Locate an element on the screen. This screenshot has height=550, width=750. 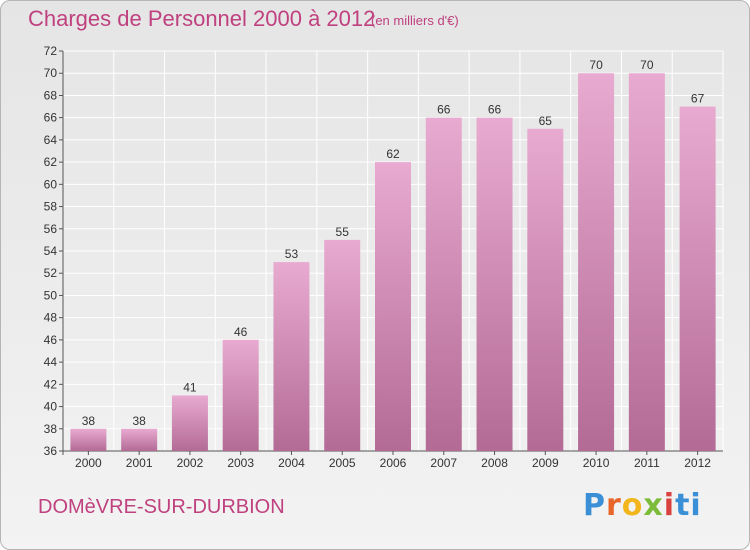
x-tick-label: 2004 is located at coordinates (291, 463).